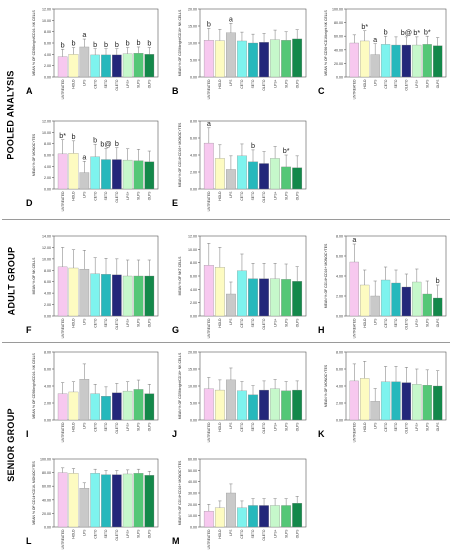 This screenshot has width=452, height=550. Describe the element at coordinates (253, 426) in the screenshot. I see `x-tick-label: SETO` at that location.